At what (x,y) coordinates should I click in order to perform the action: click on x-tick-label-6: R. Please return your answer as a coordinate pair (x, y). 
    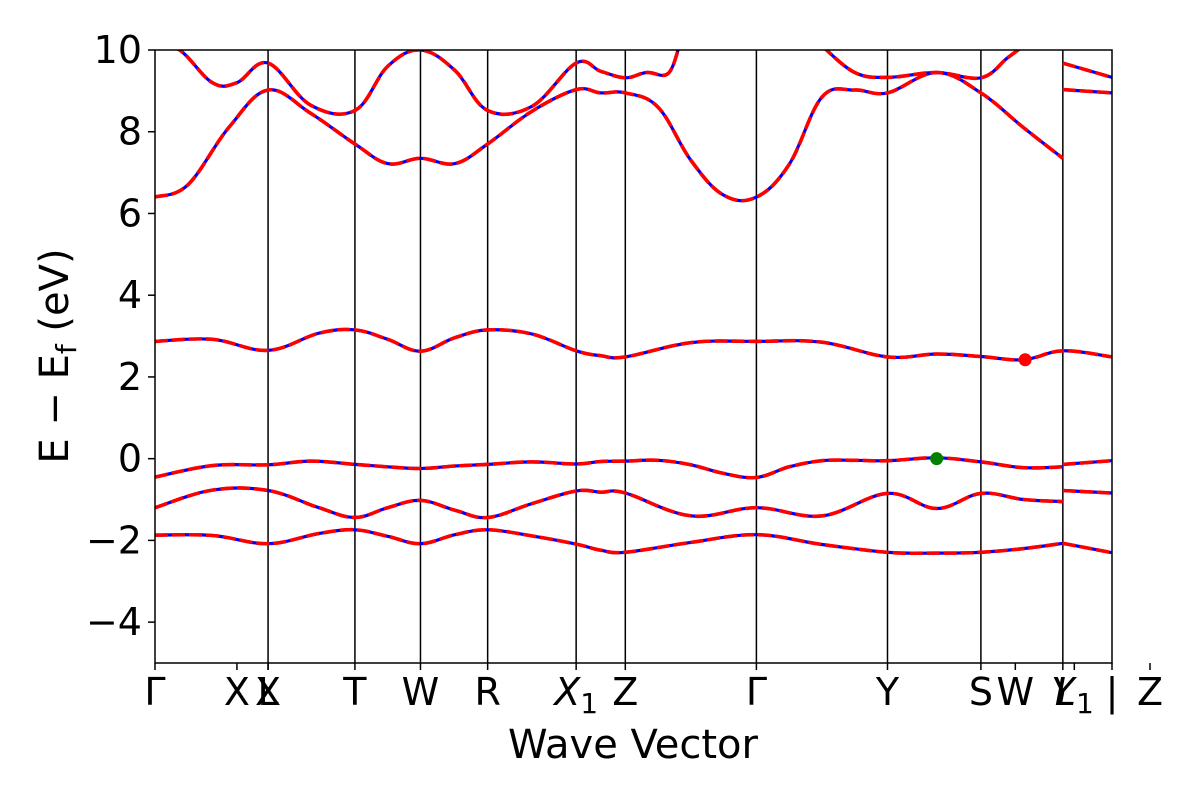
    Looking at the image, I should click on (487, 692).